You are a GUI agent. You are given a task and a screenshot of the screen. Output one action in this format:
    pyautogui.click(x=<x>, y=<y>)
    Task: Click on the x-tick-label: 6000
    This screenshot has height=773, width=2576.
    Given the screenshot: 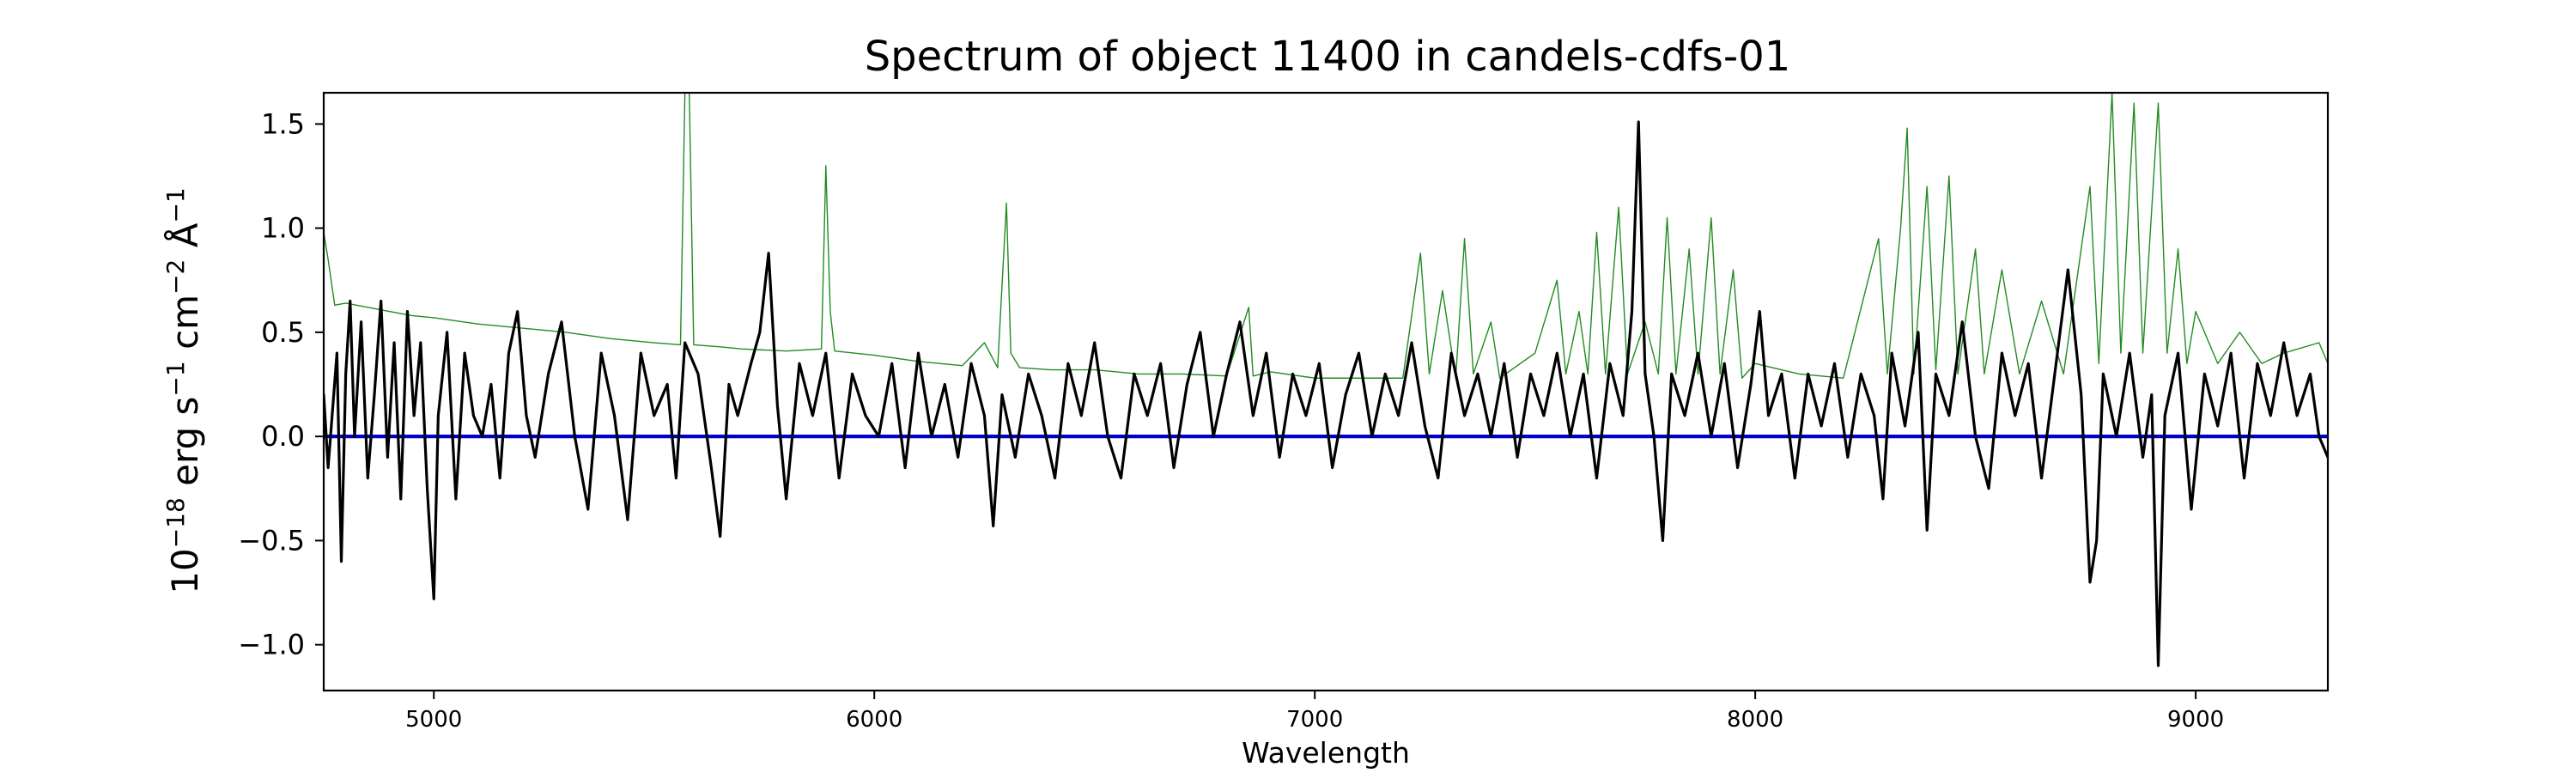 What is the action you would take?
    pyautogui.click(x=874, y=720)
    